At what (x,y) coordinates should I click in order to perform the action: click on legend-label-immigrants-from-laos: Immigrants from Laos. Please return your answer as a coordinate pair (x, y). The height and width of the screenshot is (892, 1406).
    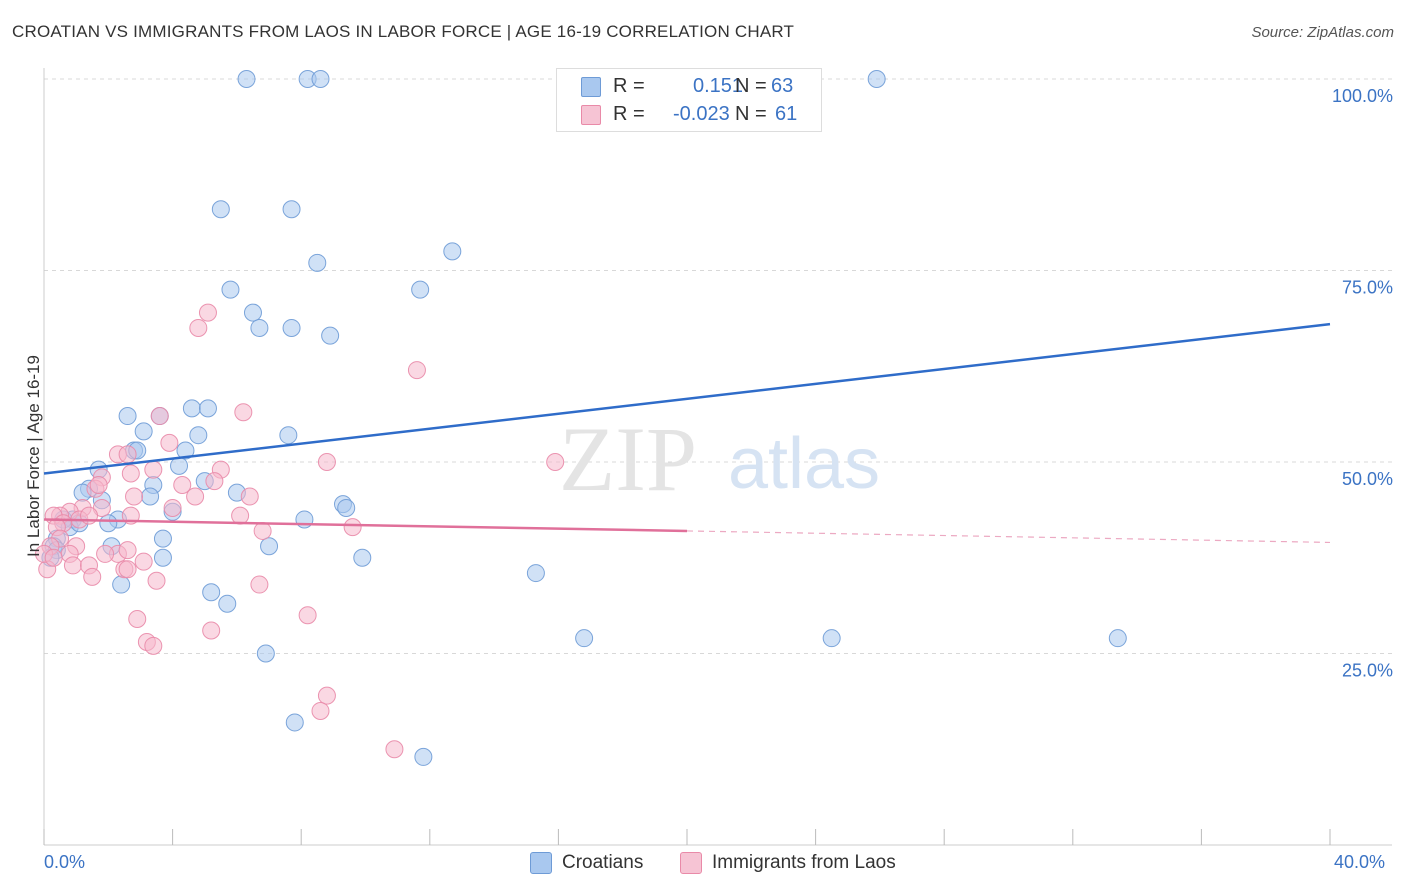
    Looking at the image, I should click on (804, 862).